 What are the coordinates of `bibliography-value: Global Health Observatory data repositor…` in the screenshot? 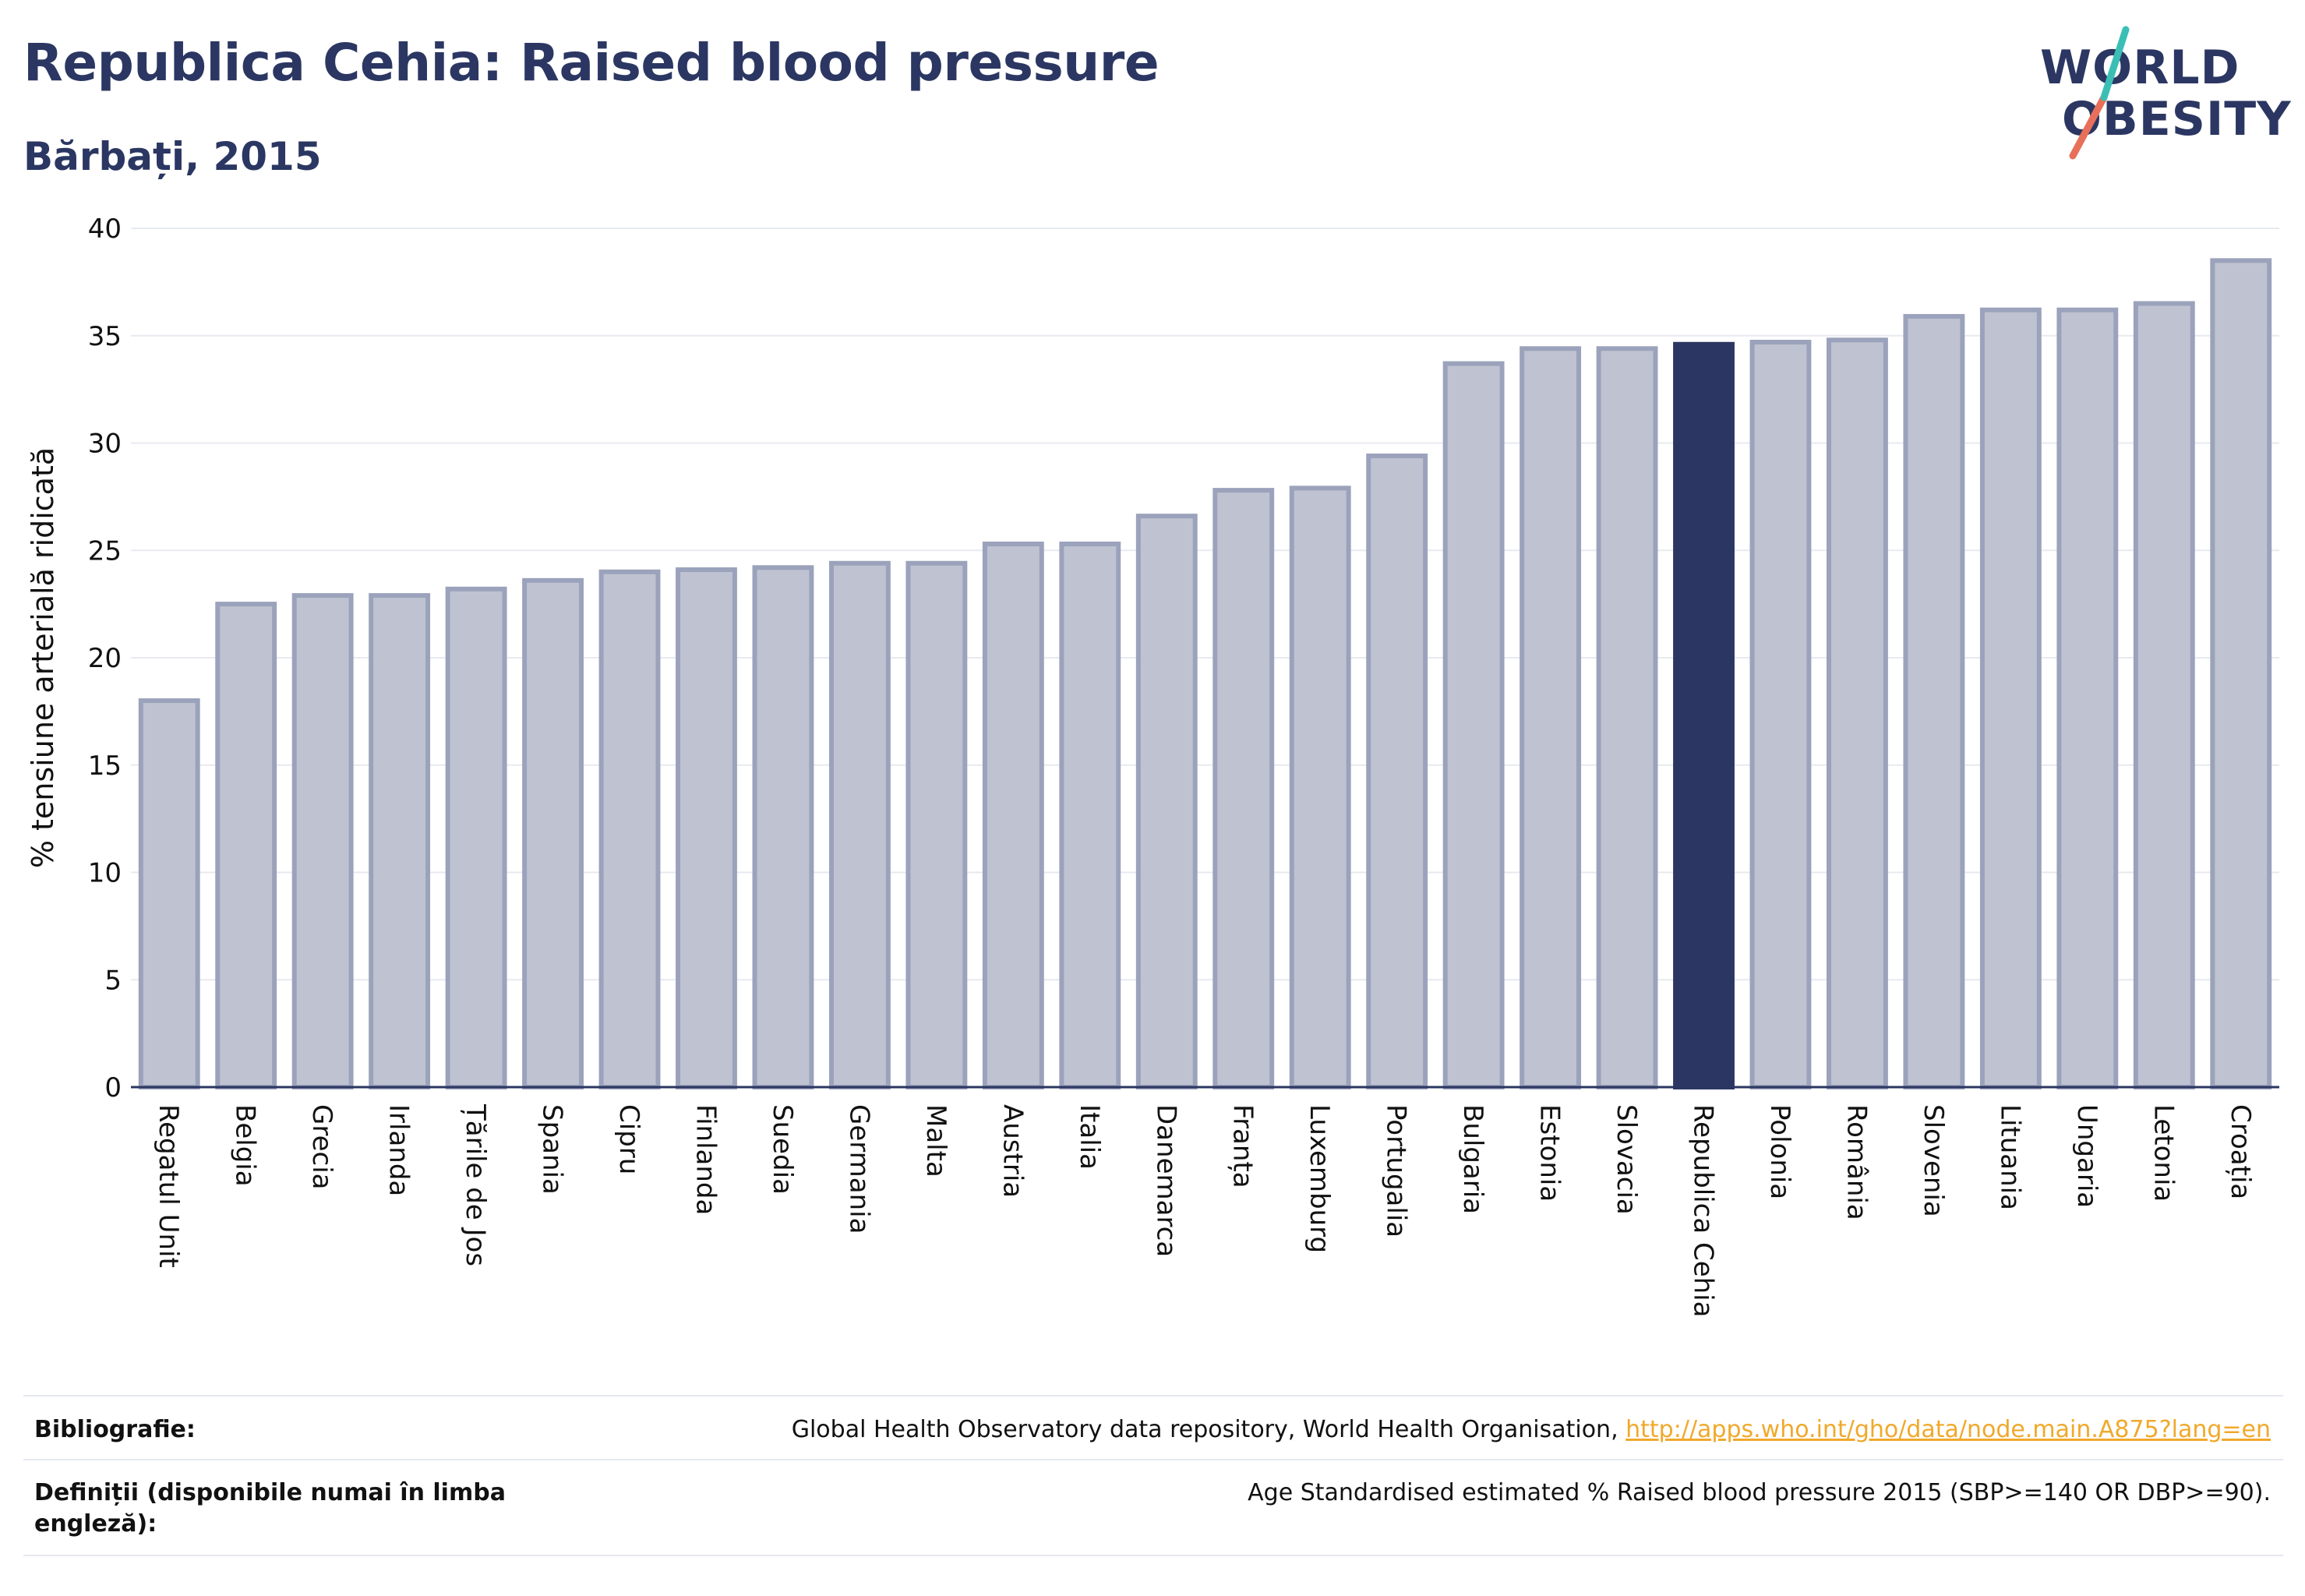 It's located at (1531, 1430).